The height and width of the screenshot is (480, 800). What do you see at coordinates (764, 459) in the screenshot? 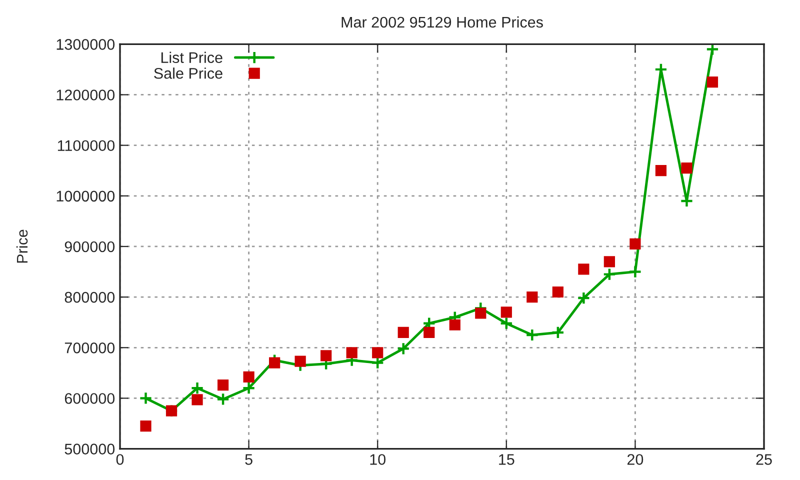
I see `x-tick-label: 25` at bounding box center [764, 459].